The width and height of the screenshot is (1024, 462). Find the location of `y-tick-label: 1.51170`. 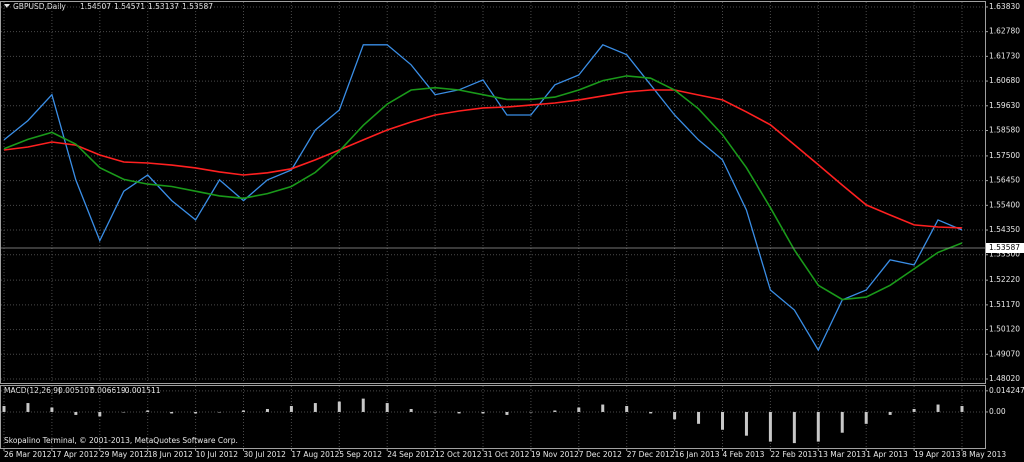

y-tick-label: 1.51170 is located at coordinates (1004, 304).